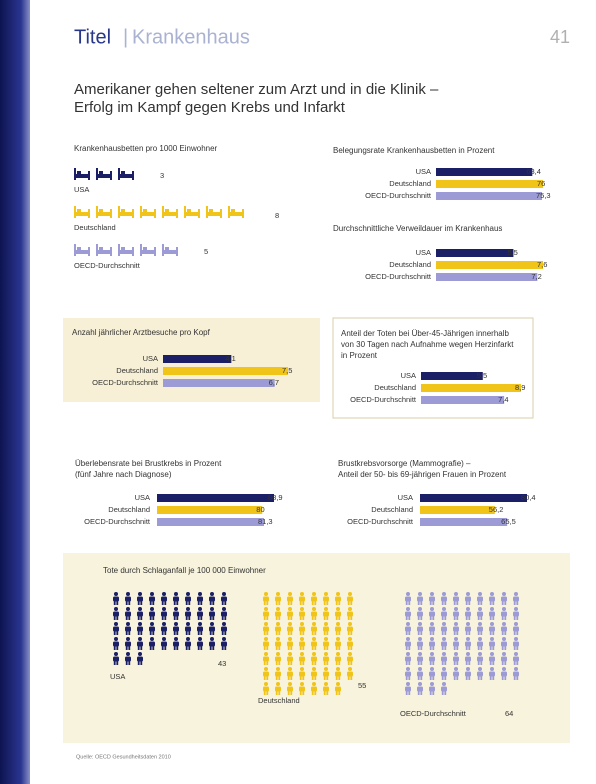 This screenshot has width=596, height=784. Describe the element at coordinates (542, 264) in the screenshot. I see `value-label: 7,6` at that location.